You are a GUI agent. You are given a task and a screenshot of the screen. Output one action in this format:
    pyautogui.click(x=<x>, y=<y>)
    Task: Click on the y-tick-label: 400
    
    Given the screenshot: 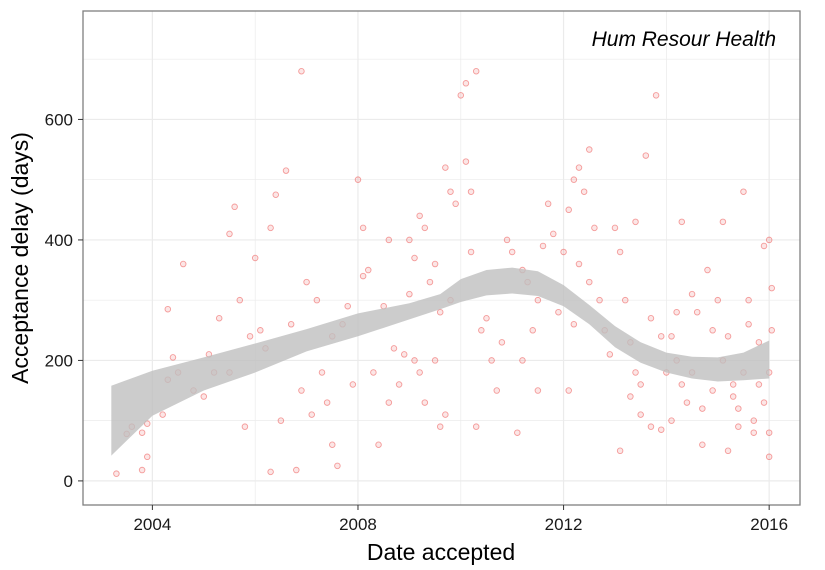 What is the action you would take?
    pyautogui.click(x=59, y=240)
    